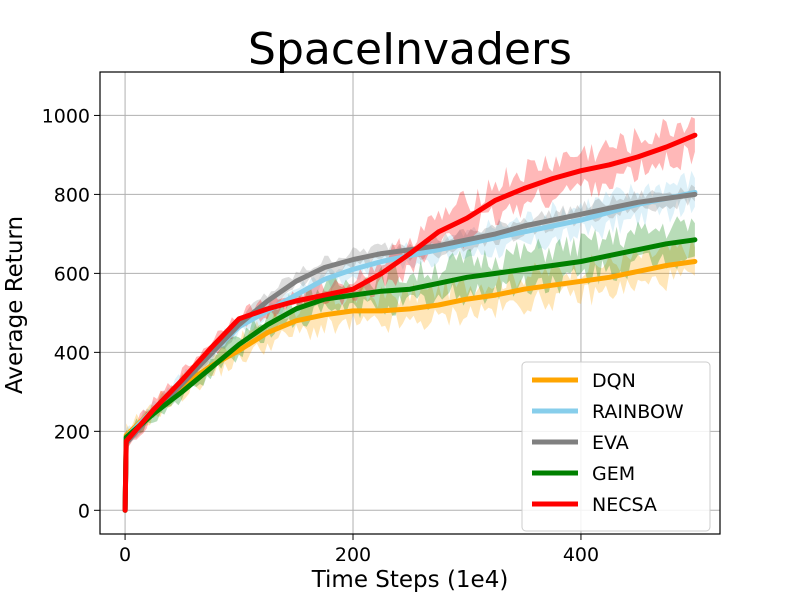 The width and height of the screenshot is (800, 600). I want to click on y-tick-label: 200, so click(72, 432).